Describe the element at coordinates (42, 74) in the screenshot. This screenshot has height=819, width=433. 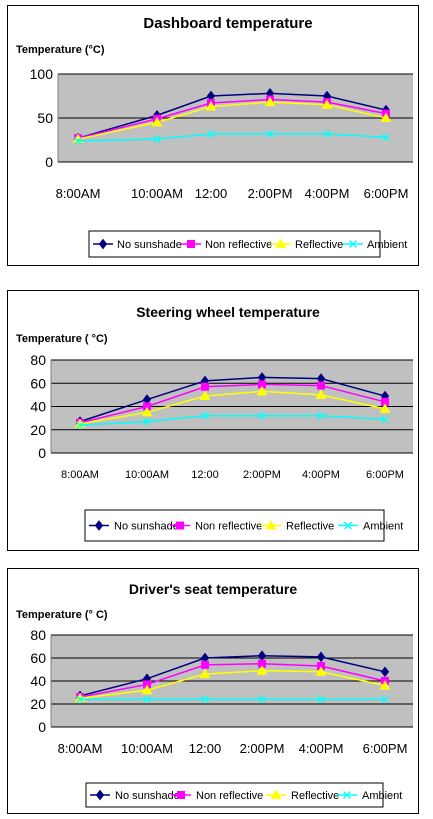
I see `y-tick-label: 100` at that location.